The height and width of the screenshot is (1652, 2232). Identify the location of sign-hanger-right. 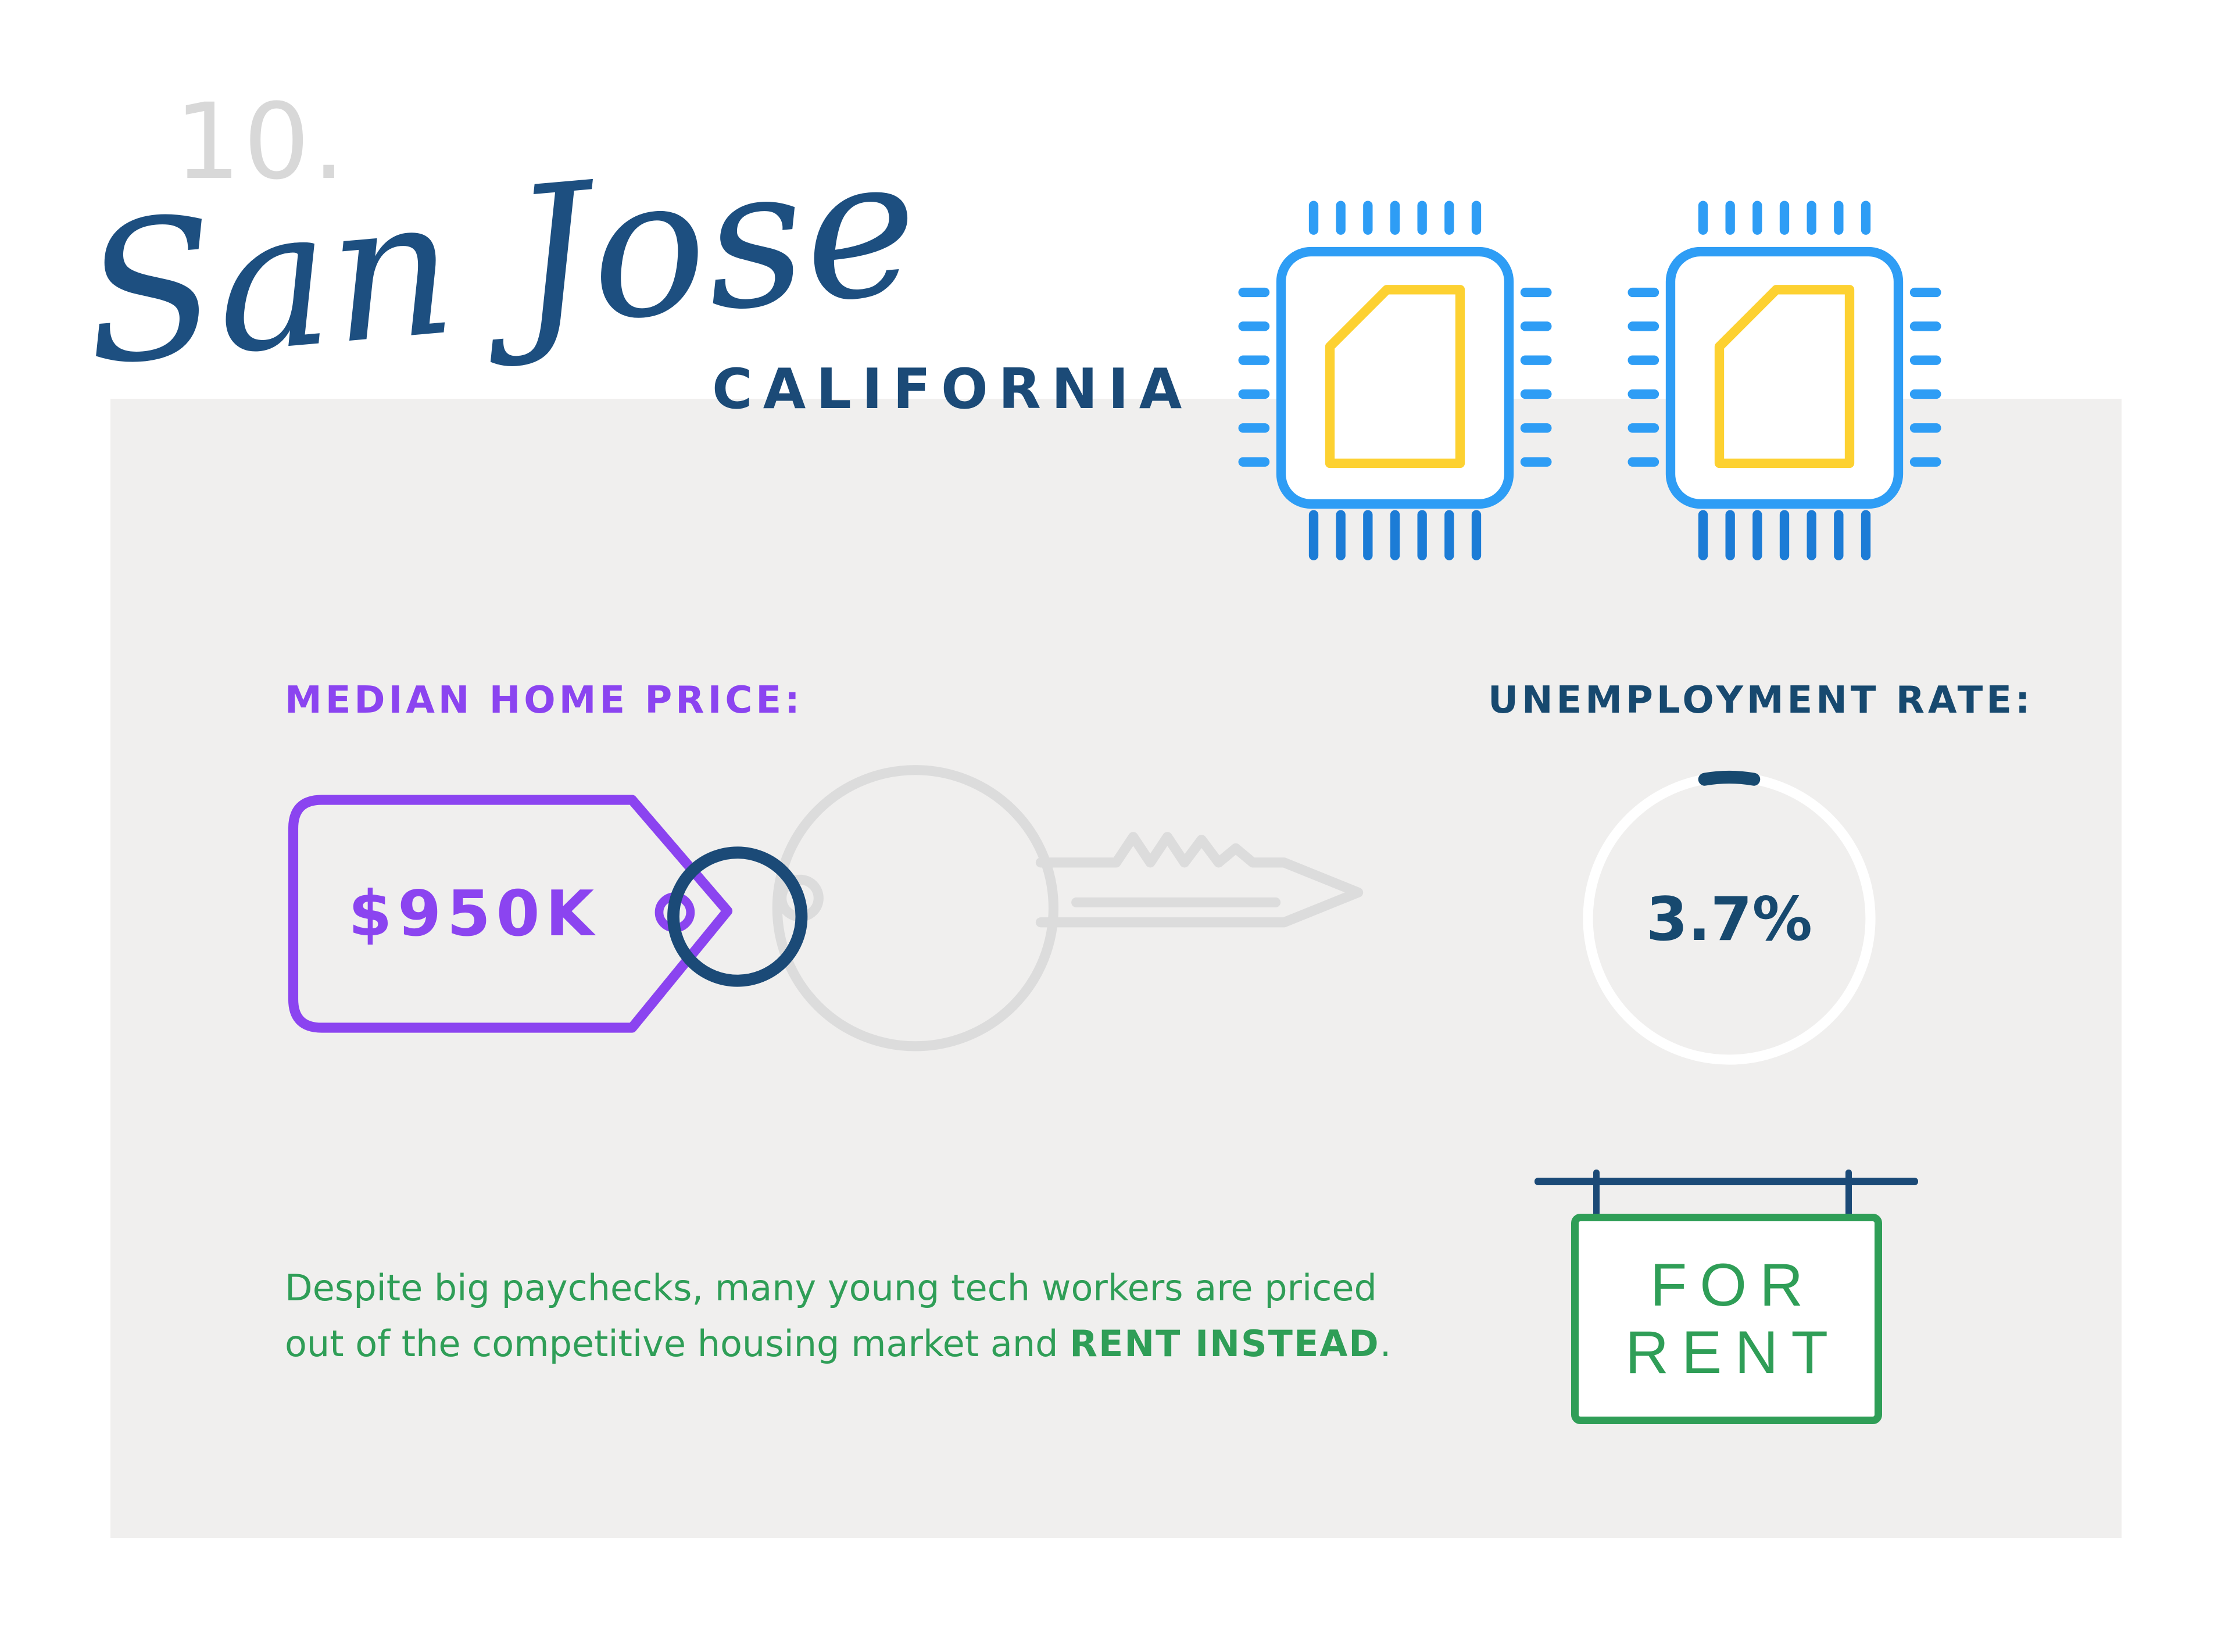
(1849, 1193).